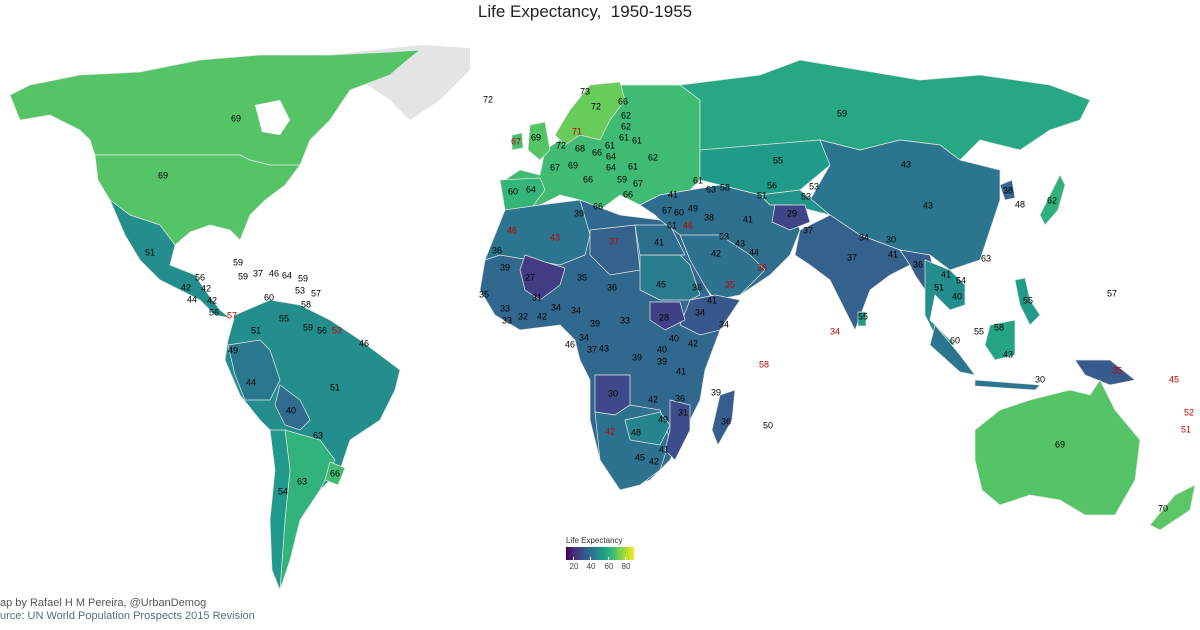 The width and height of the screenshot is (1200, 630). Describe the element at coordinates (636, 432) in the screenshot. I see `value-label: 48` at that location.